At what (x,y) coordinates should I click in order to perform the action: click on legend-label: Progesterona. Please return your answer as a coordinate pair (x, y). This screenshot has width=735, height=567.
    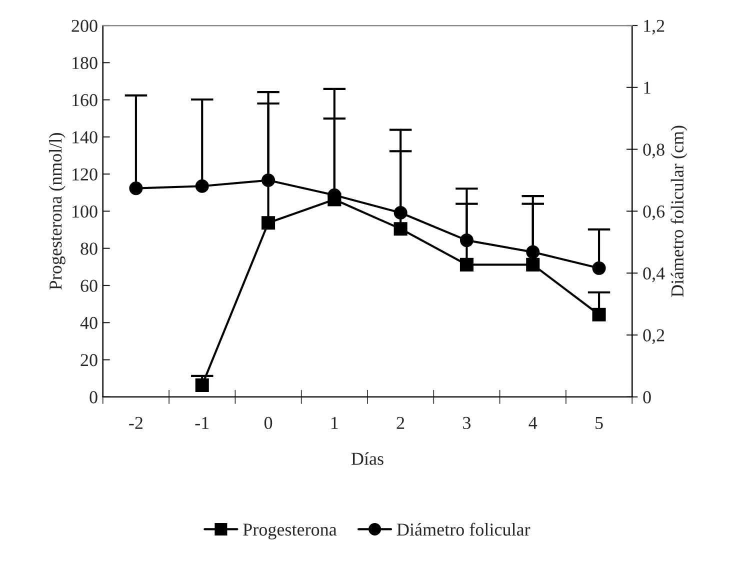
    Looking at the image, I should click on (290, 532).